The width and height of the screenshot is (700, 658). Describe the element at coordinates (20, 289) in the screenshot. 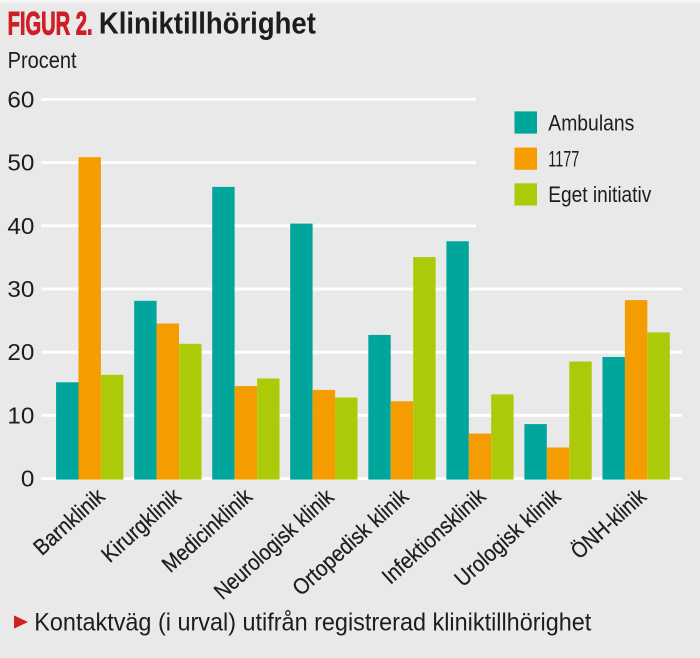

I see `svg-text: 30` at that location.